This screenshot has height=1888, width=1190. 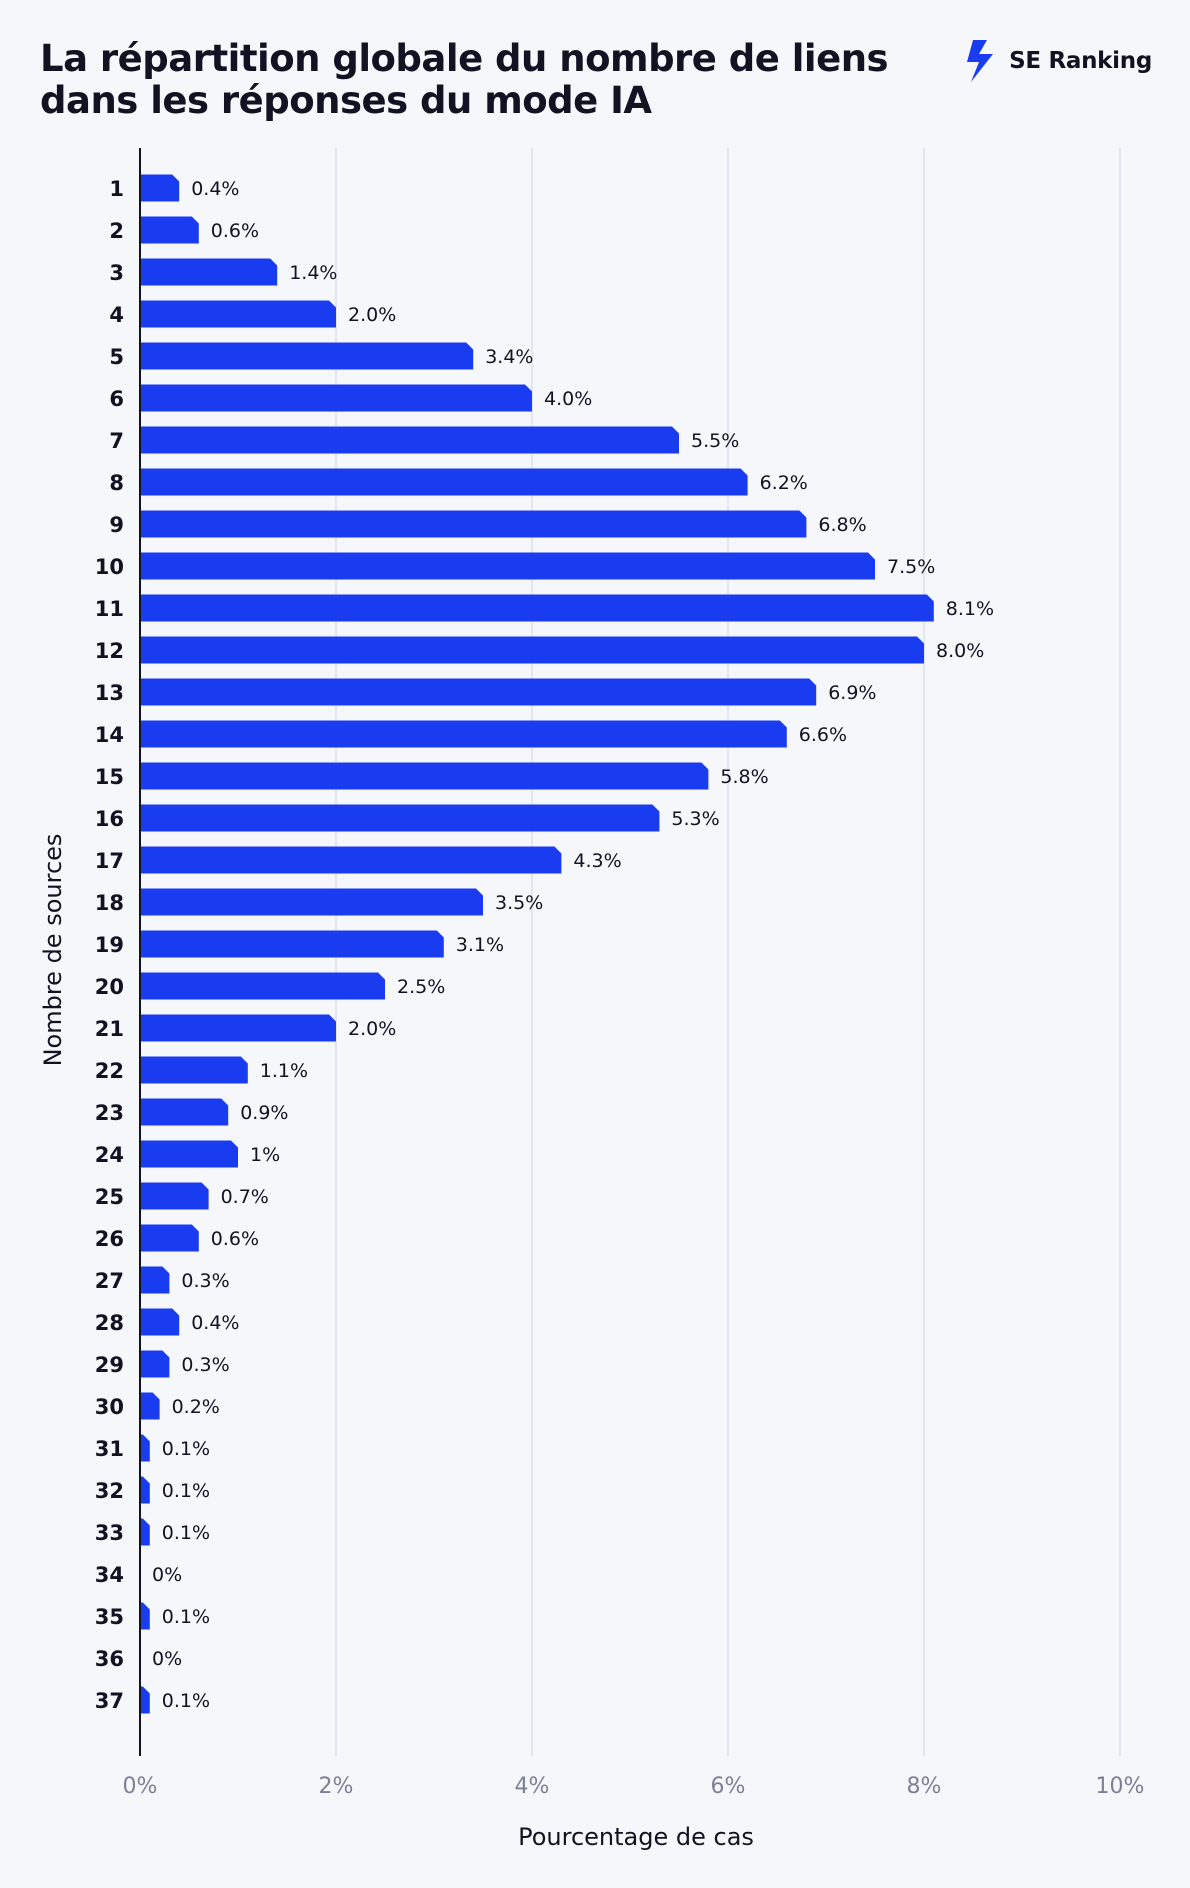 I want to click on value-label: 8.0%, so click(x=960, y=651).